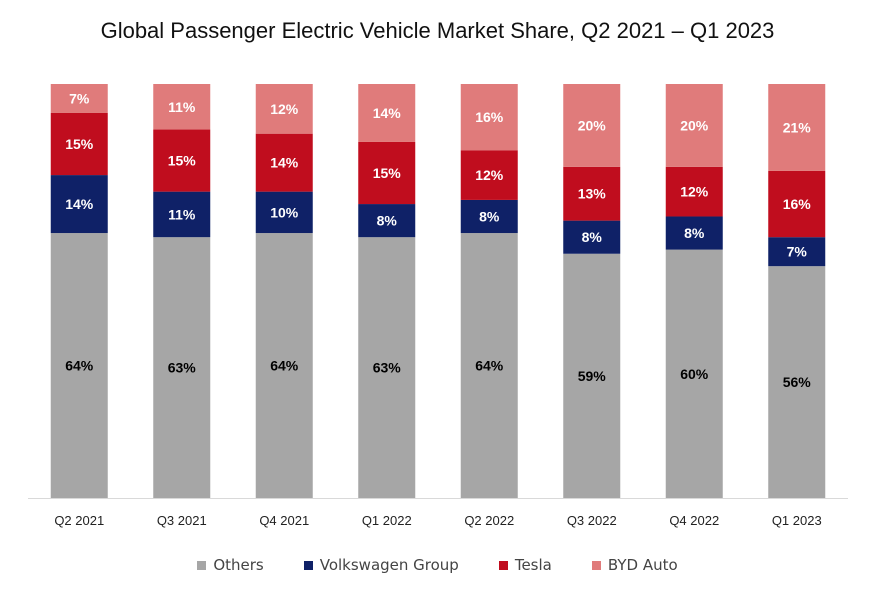  I want to click on data-label-tesla-q2-2022: 12%, so click(489, 175).